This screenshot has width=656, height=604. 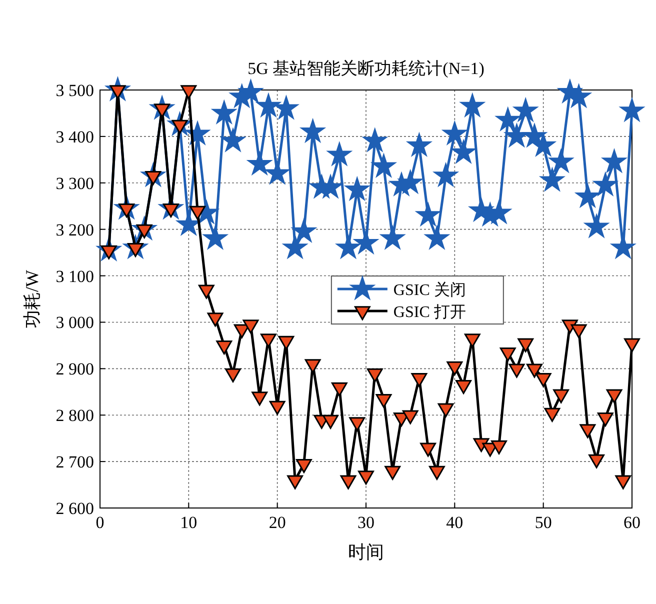 I want to click on y-tick-label: 3 400, so click(x=75, y=136).